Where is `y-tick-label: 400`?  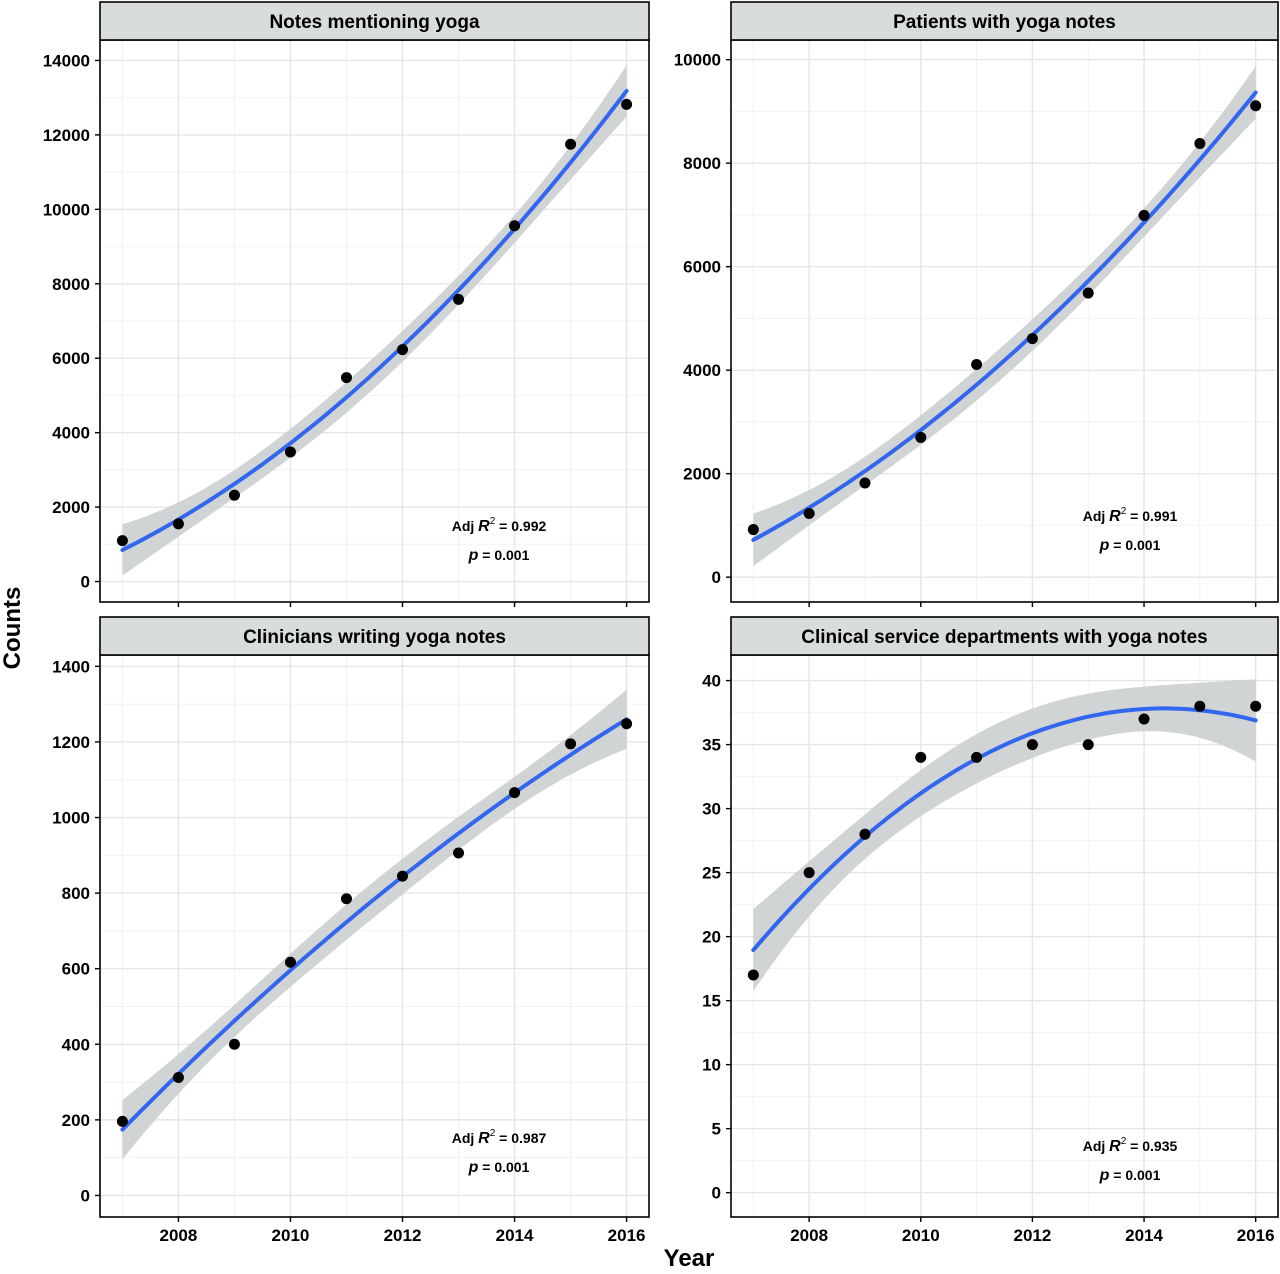
y-tick-label: 400 is located at coordinates (76, 1044).